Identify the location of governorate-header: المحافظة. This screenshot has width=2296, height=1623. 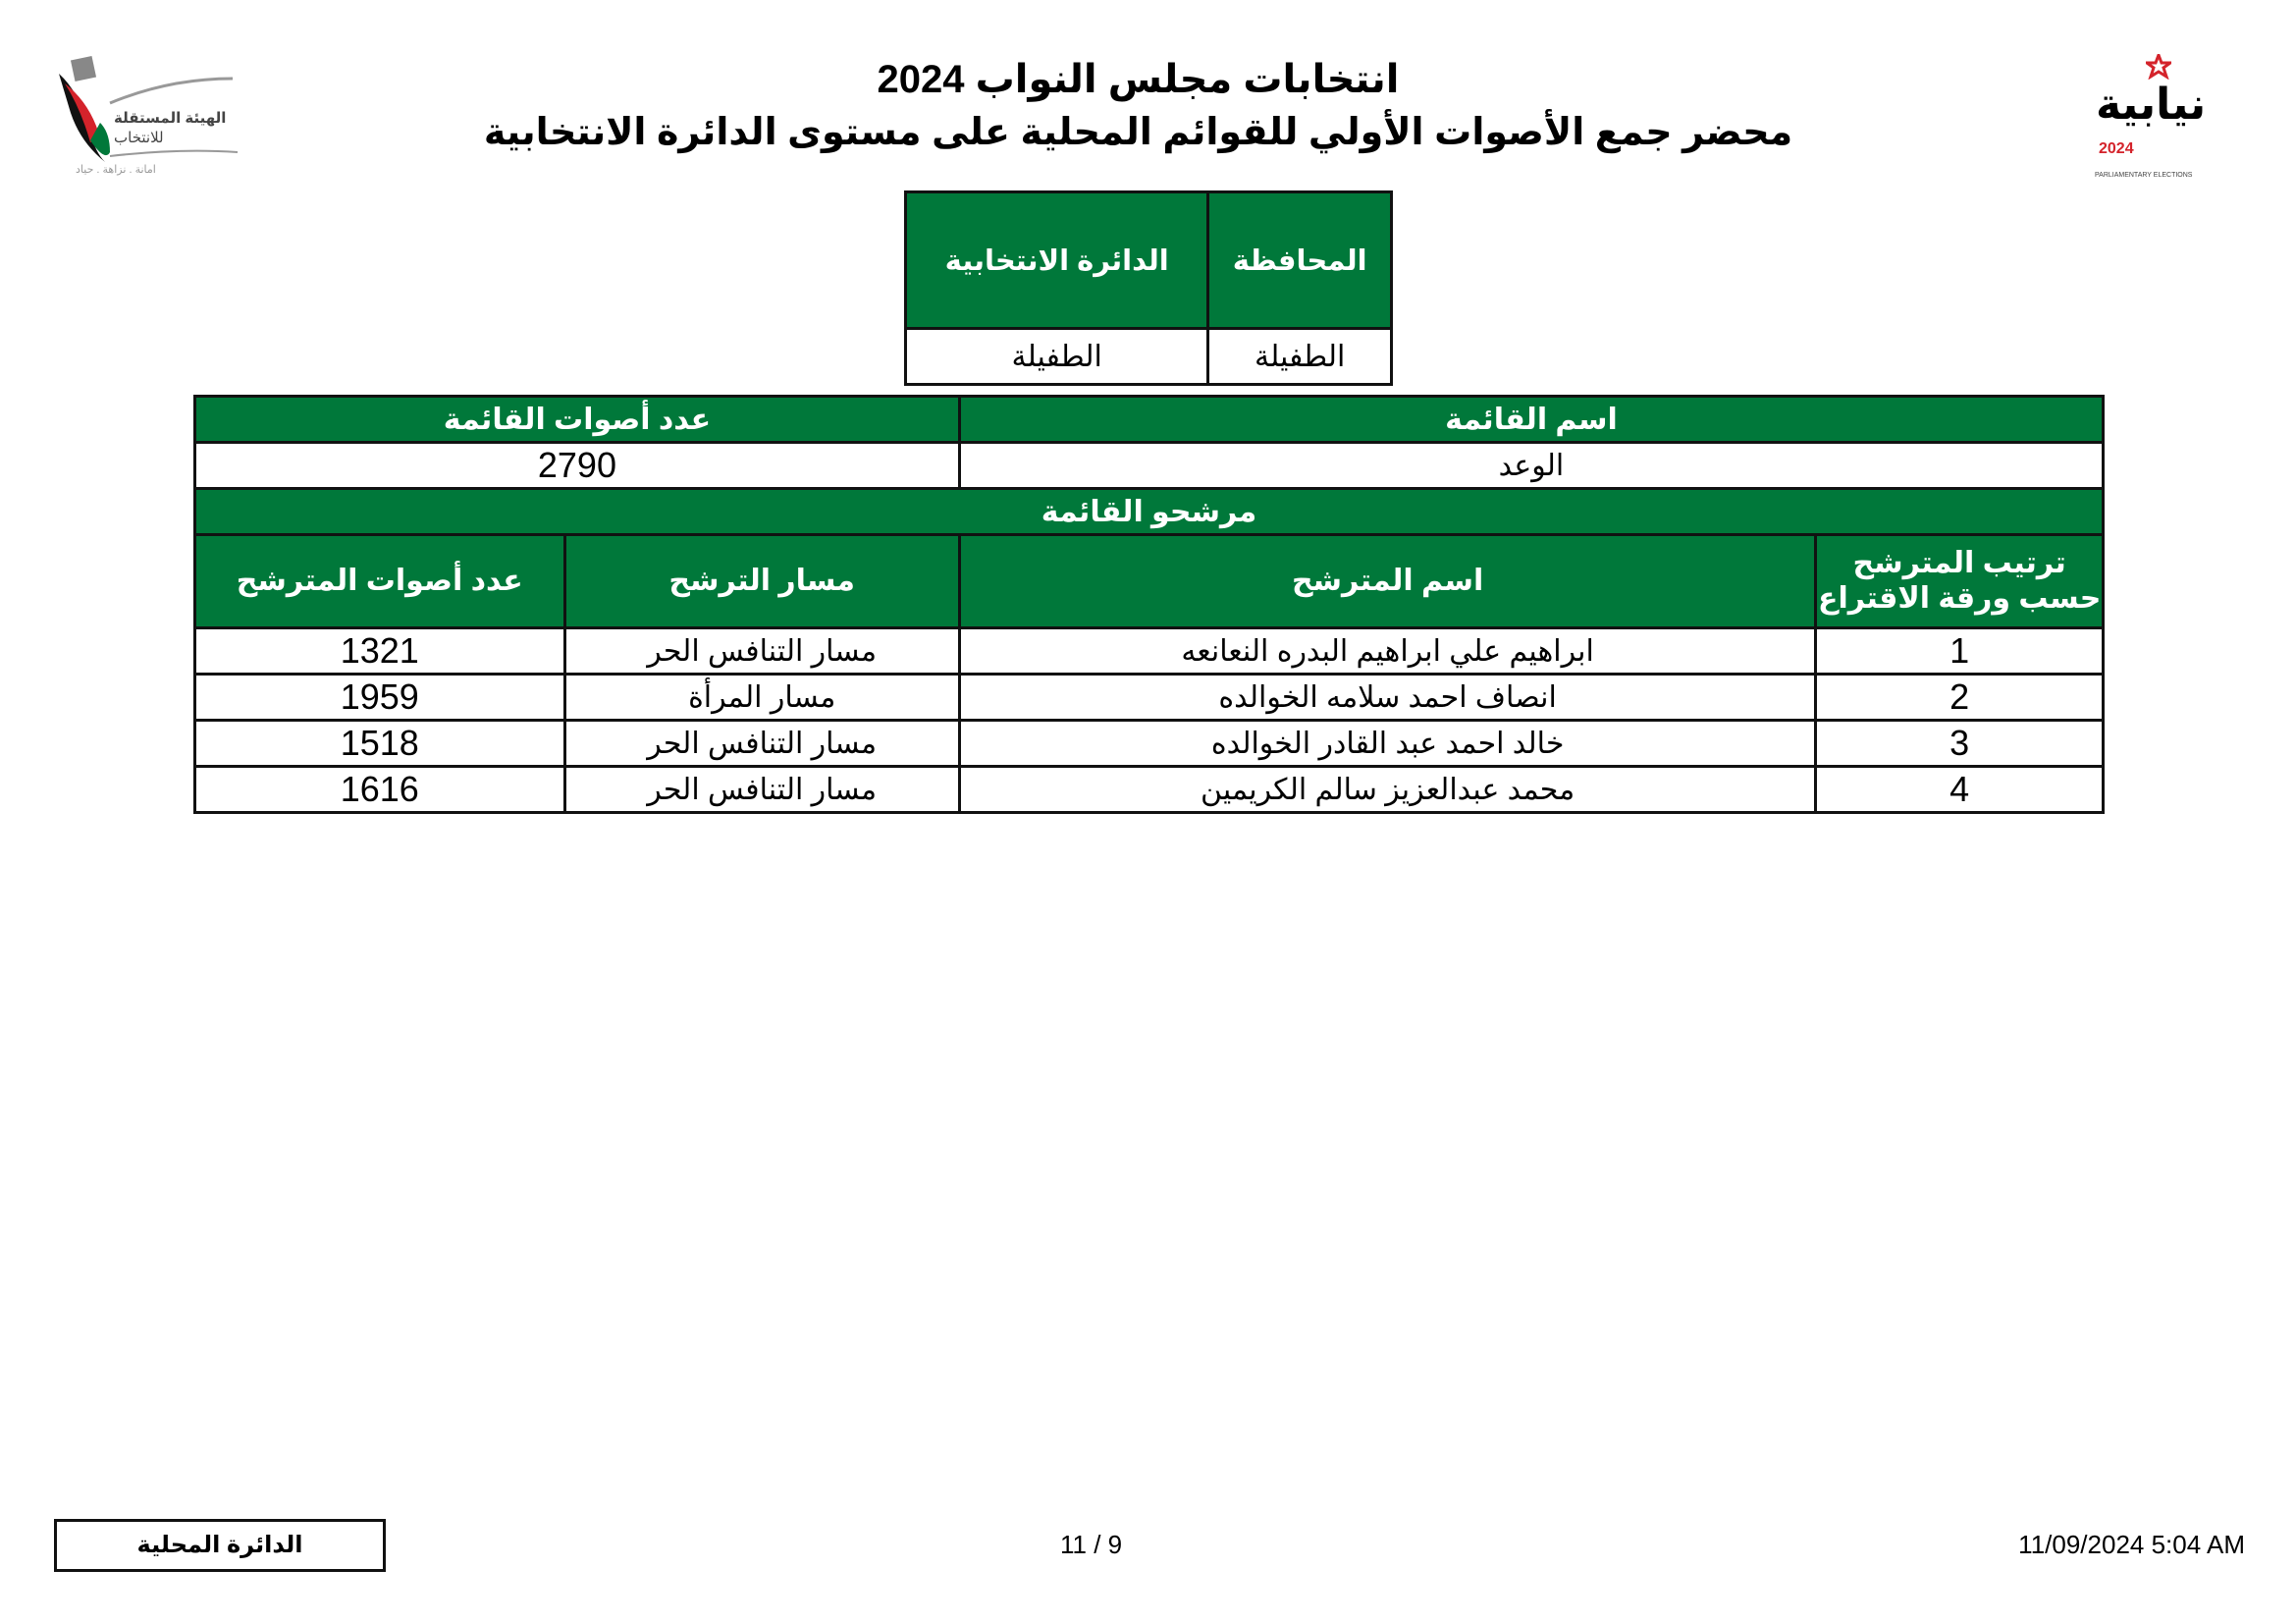
(1300, 260).